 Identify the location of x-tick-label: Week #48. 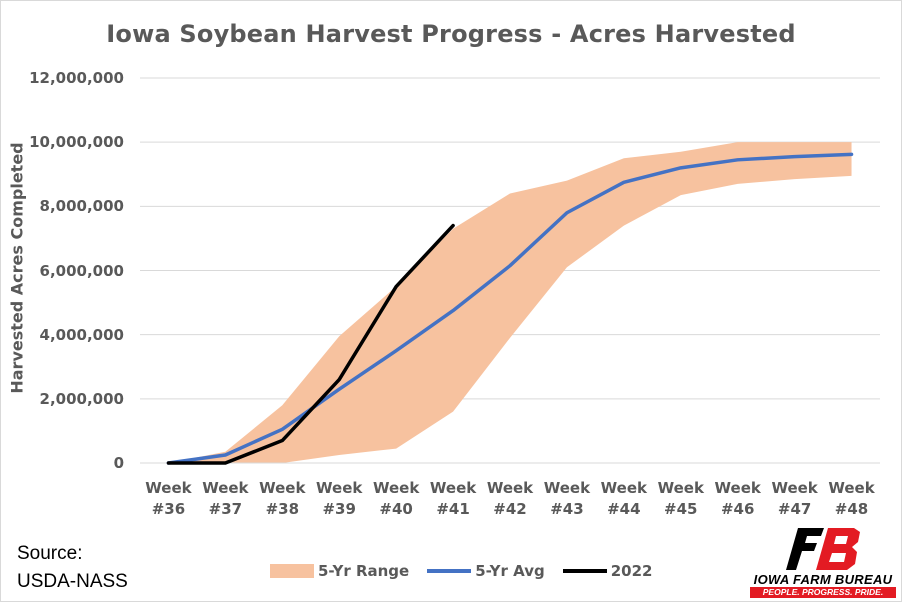
(852, 499).